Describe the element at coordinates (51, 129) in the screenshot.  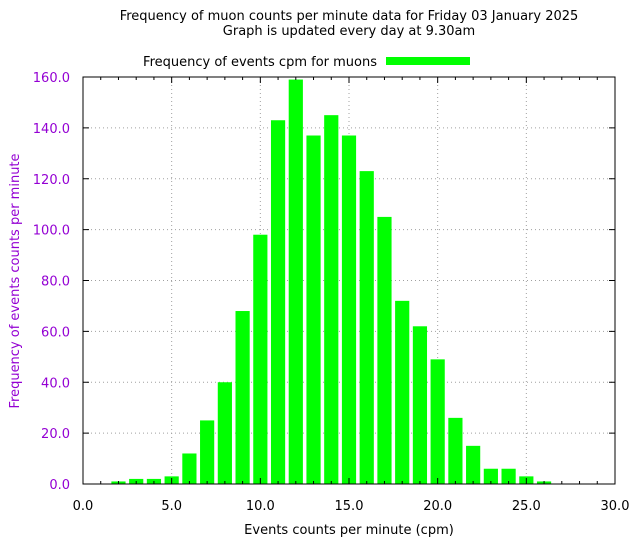
I see `y-tick-label: 140.0` at that location.